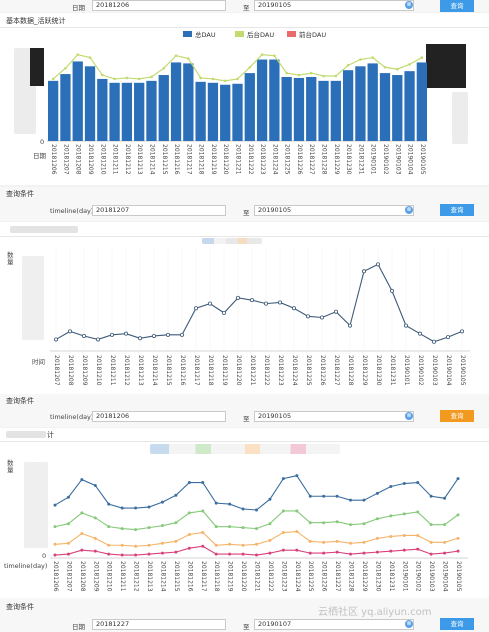 Image resolution: width=489 pixels, height=632 pixels. Describe the element at coordinates (243, 576) in the screenshot. I see `x-tick-label: 20181220` at that location.